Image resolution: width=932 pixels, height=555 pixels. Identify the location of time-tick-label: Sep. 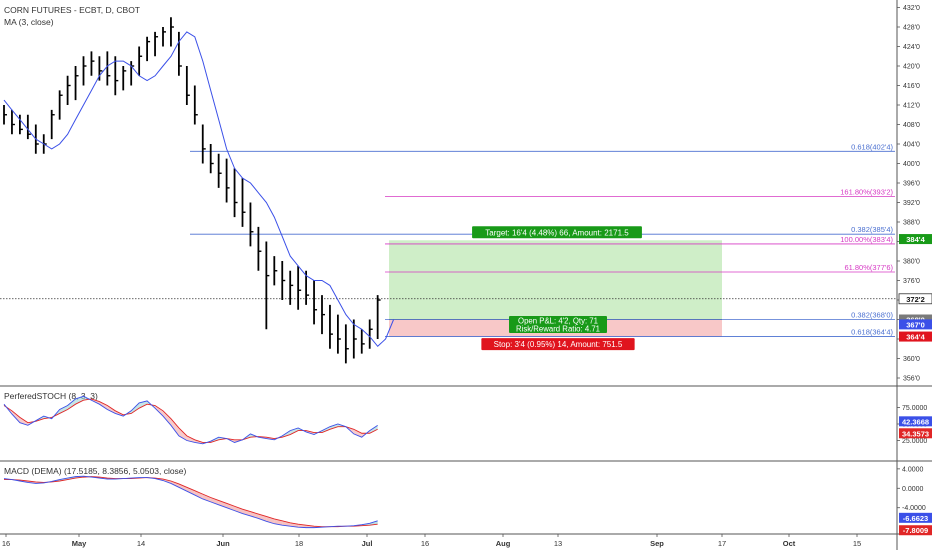
(657, 543).